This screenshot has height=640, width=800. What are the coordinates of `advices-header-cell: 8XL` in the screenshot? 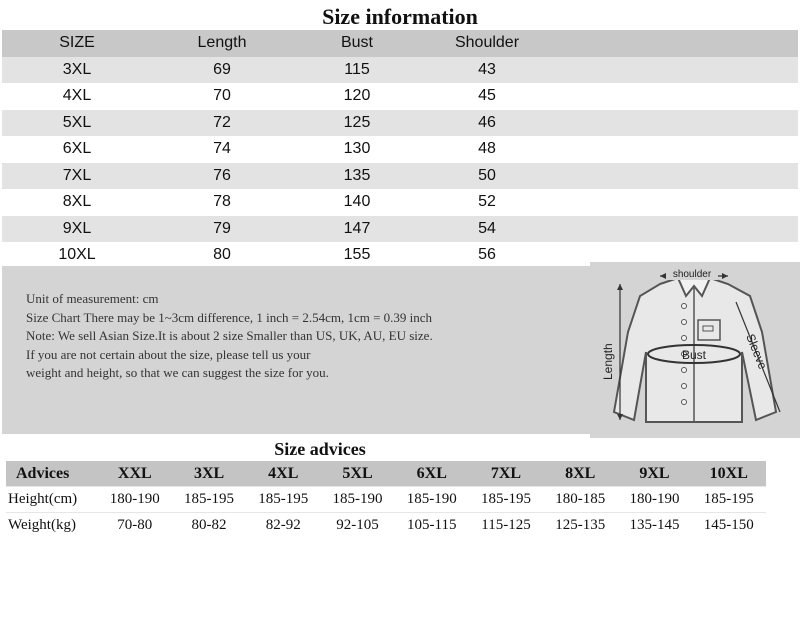 It's located at (580, 474).